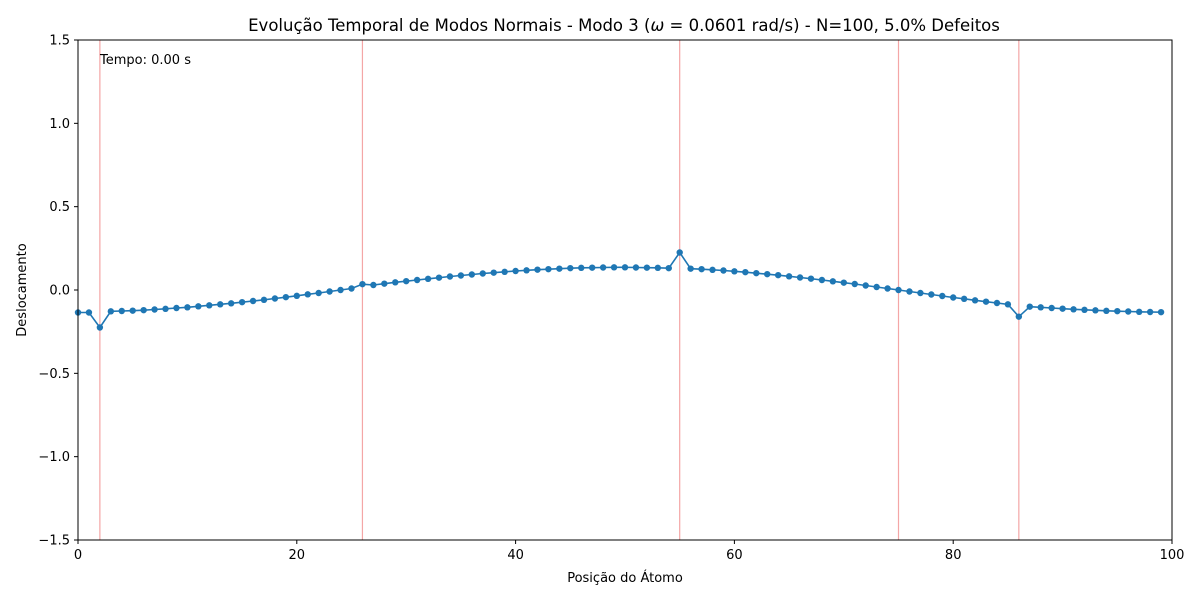 The height and width of the screenshot is (600, 1200). Describe the element at coordinates (515, 555) in the screenshot. I see `x-tick-label: 40` at that location.